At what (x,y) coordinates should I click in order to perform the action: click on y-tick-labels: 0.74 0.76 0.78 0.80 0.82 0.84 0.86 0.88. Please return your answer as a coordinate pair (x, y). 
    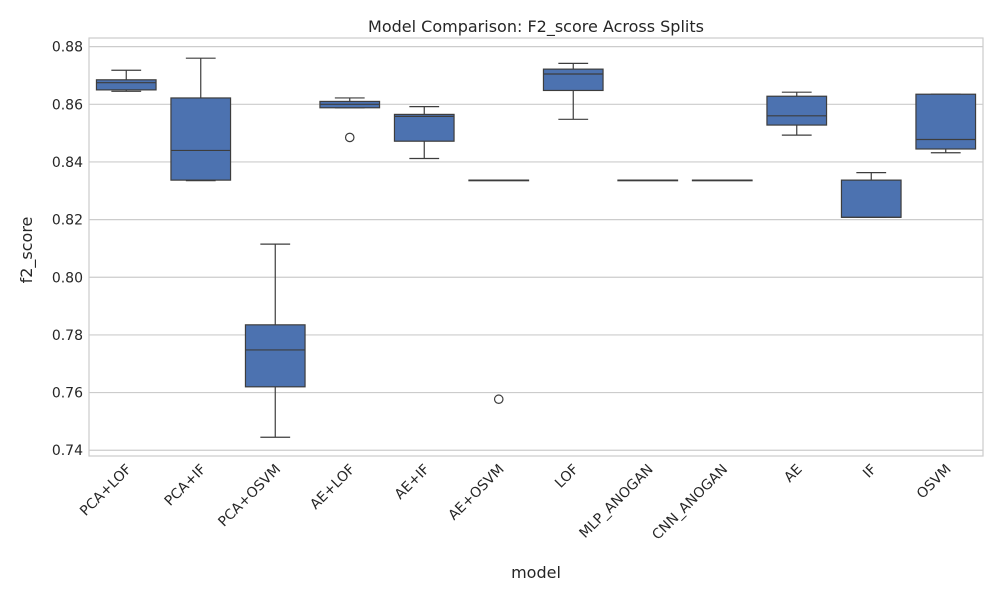
    Looking at the image, I should click on (67, 250).